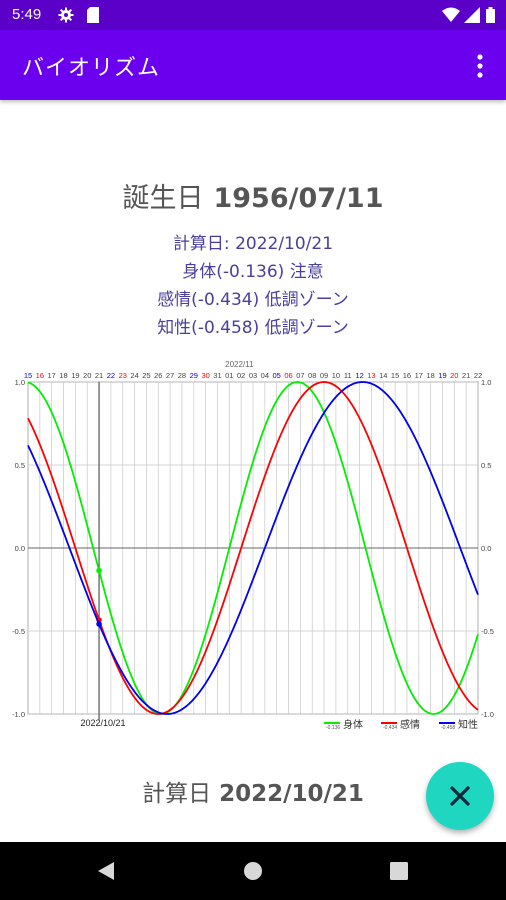 The width and height of the screenshot is (506, 900). I want to click on legend-value: -0.458, so click(448, 728).